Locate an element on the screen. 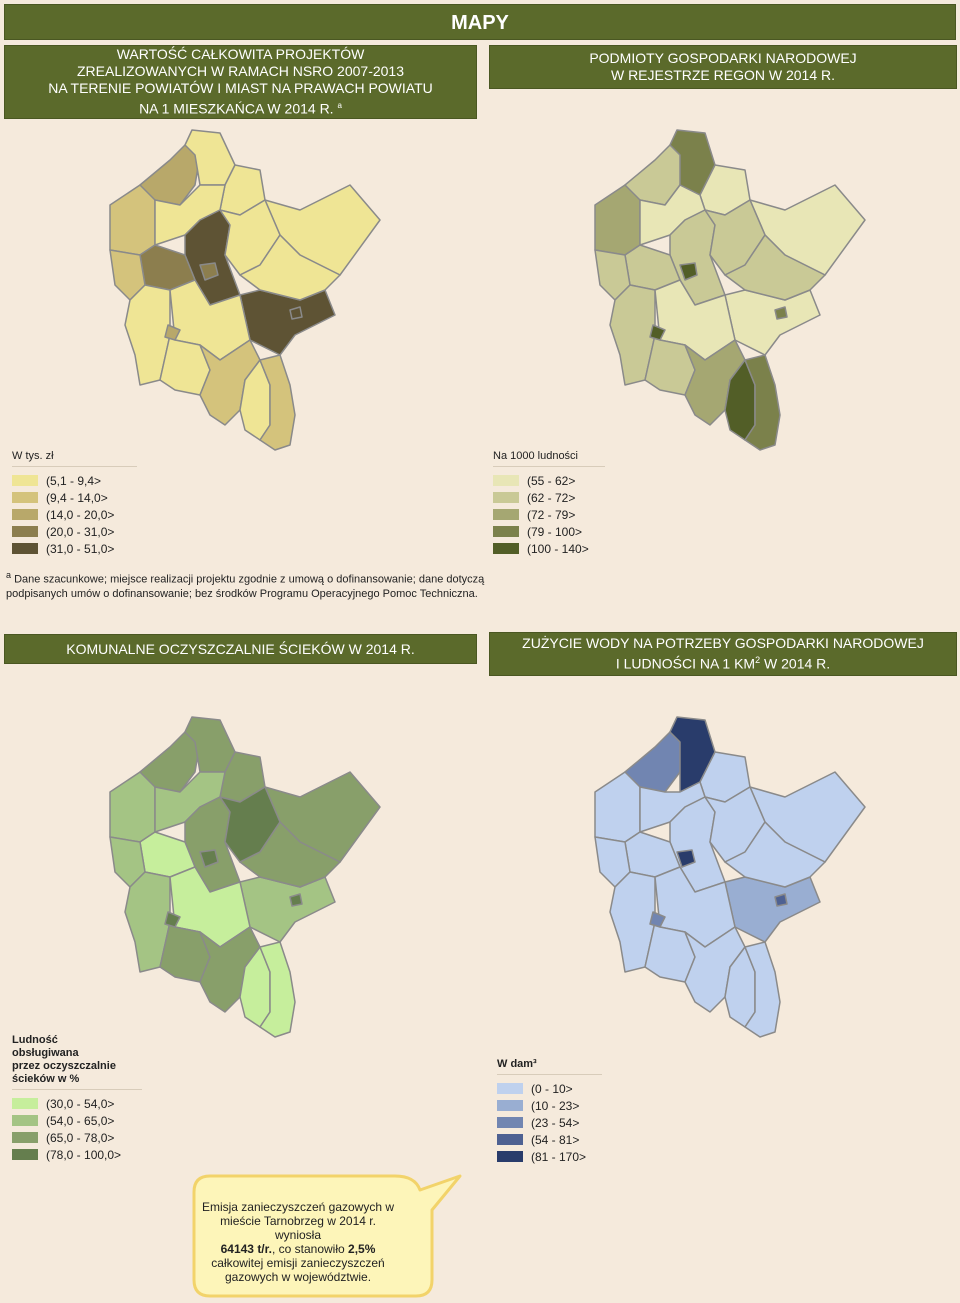  map2-region-center-east is located at coordinates (772, 322).